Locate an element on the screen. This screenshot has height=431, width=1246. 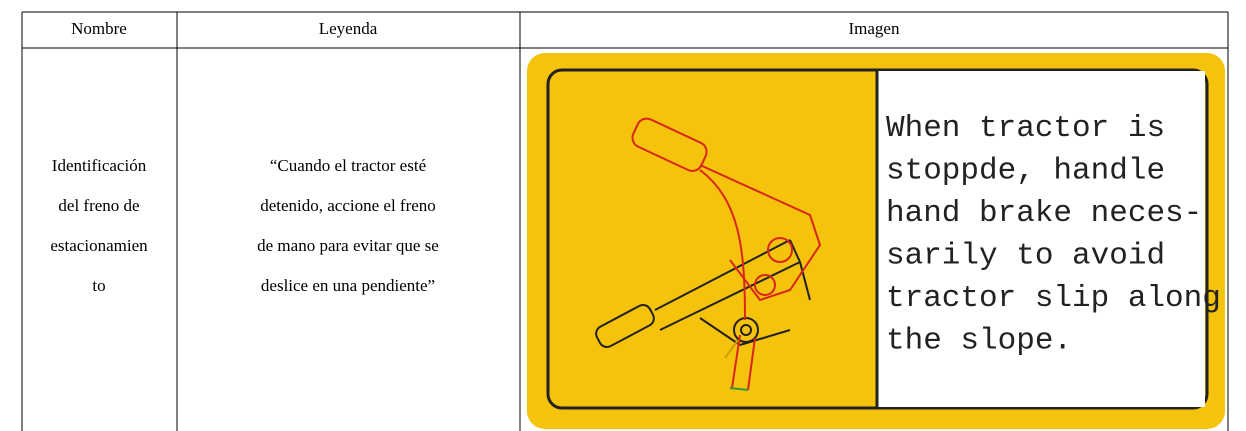
legend-line: detenido, accione el freno is located at coordinates (348, 205).